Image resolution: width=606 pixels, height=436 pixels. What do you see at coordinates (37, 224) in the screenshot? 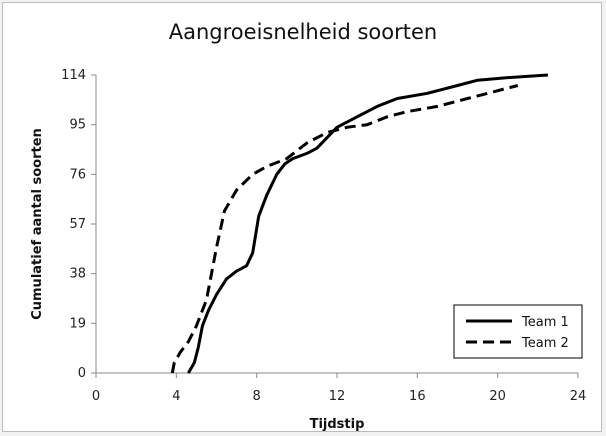
I see `y-axis-title: Cumulatief aantal soorten` at bounding box center [37, 224].